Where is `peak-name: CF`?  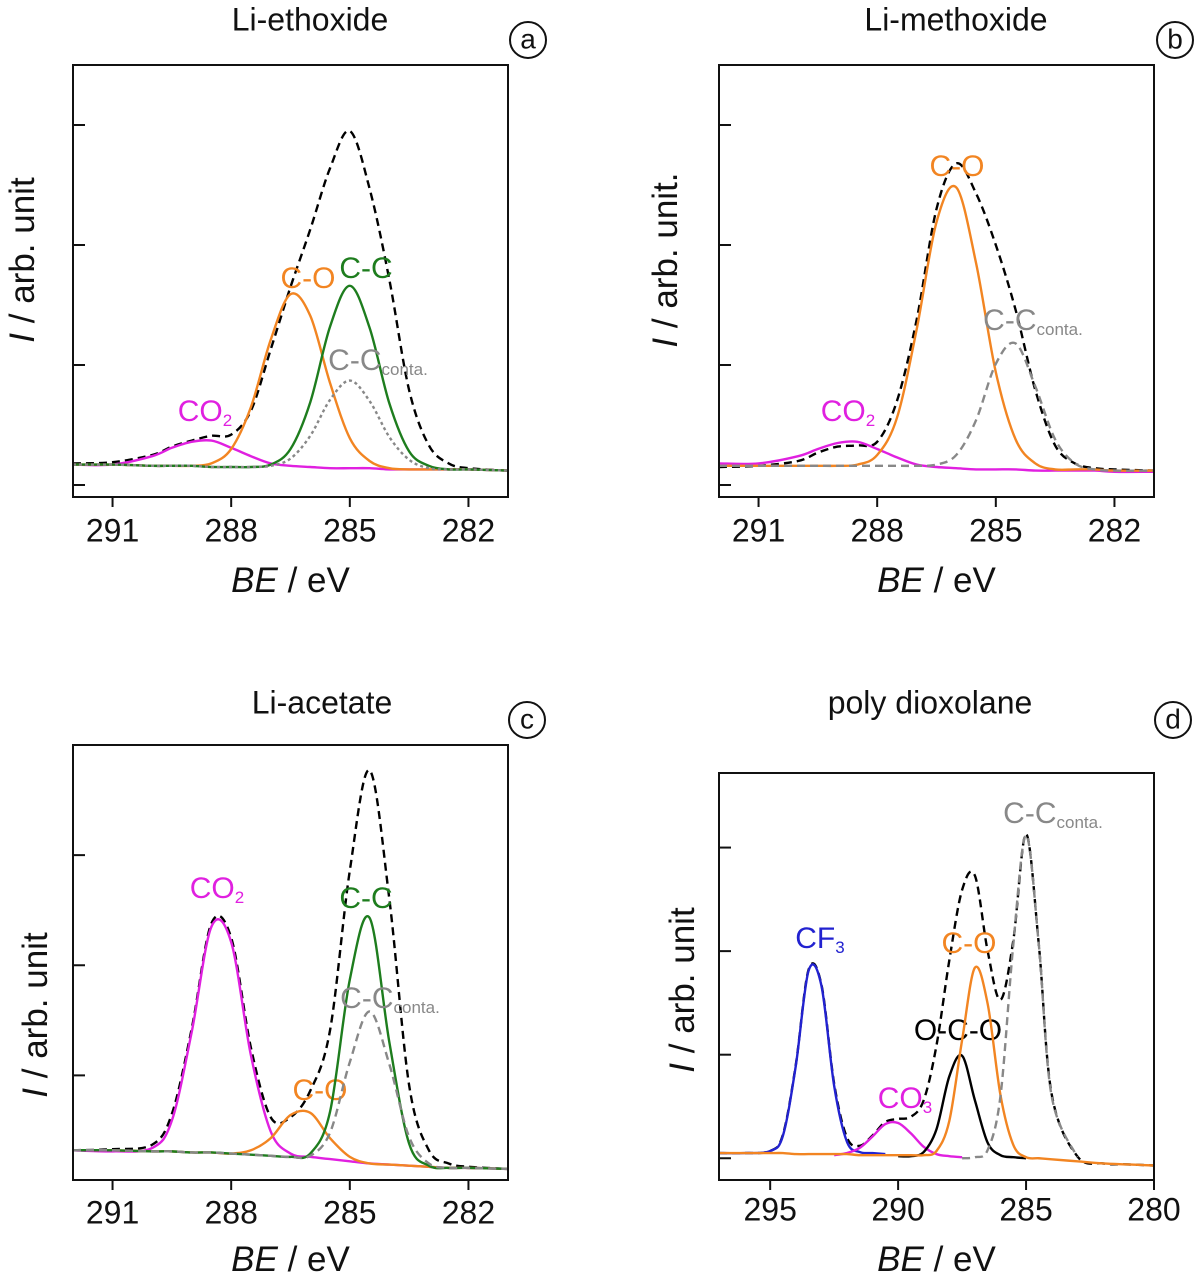 peak-name: CF is located at coordinates (815, 938).